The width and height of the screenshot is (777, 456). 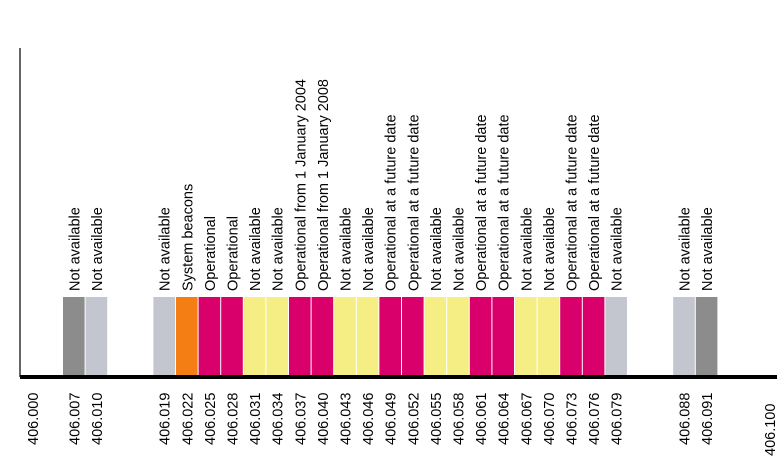 What do you see at coordinates (279, 419) in the screenshot?
I see `channel-frequency-label: 406.034` at bounding box center [279, 419].